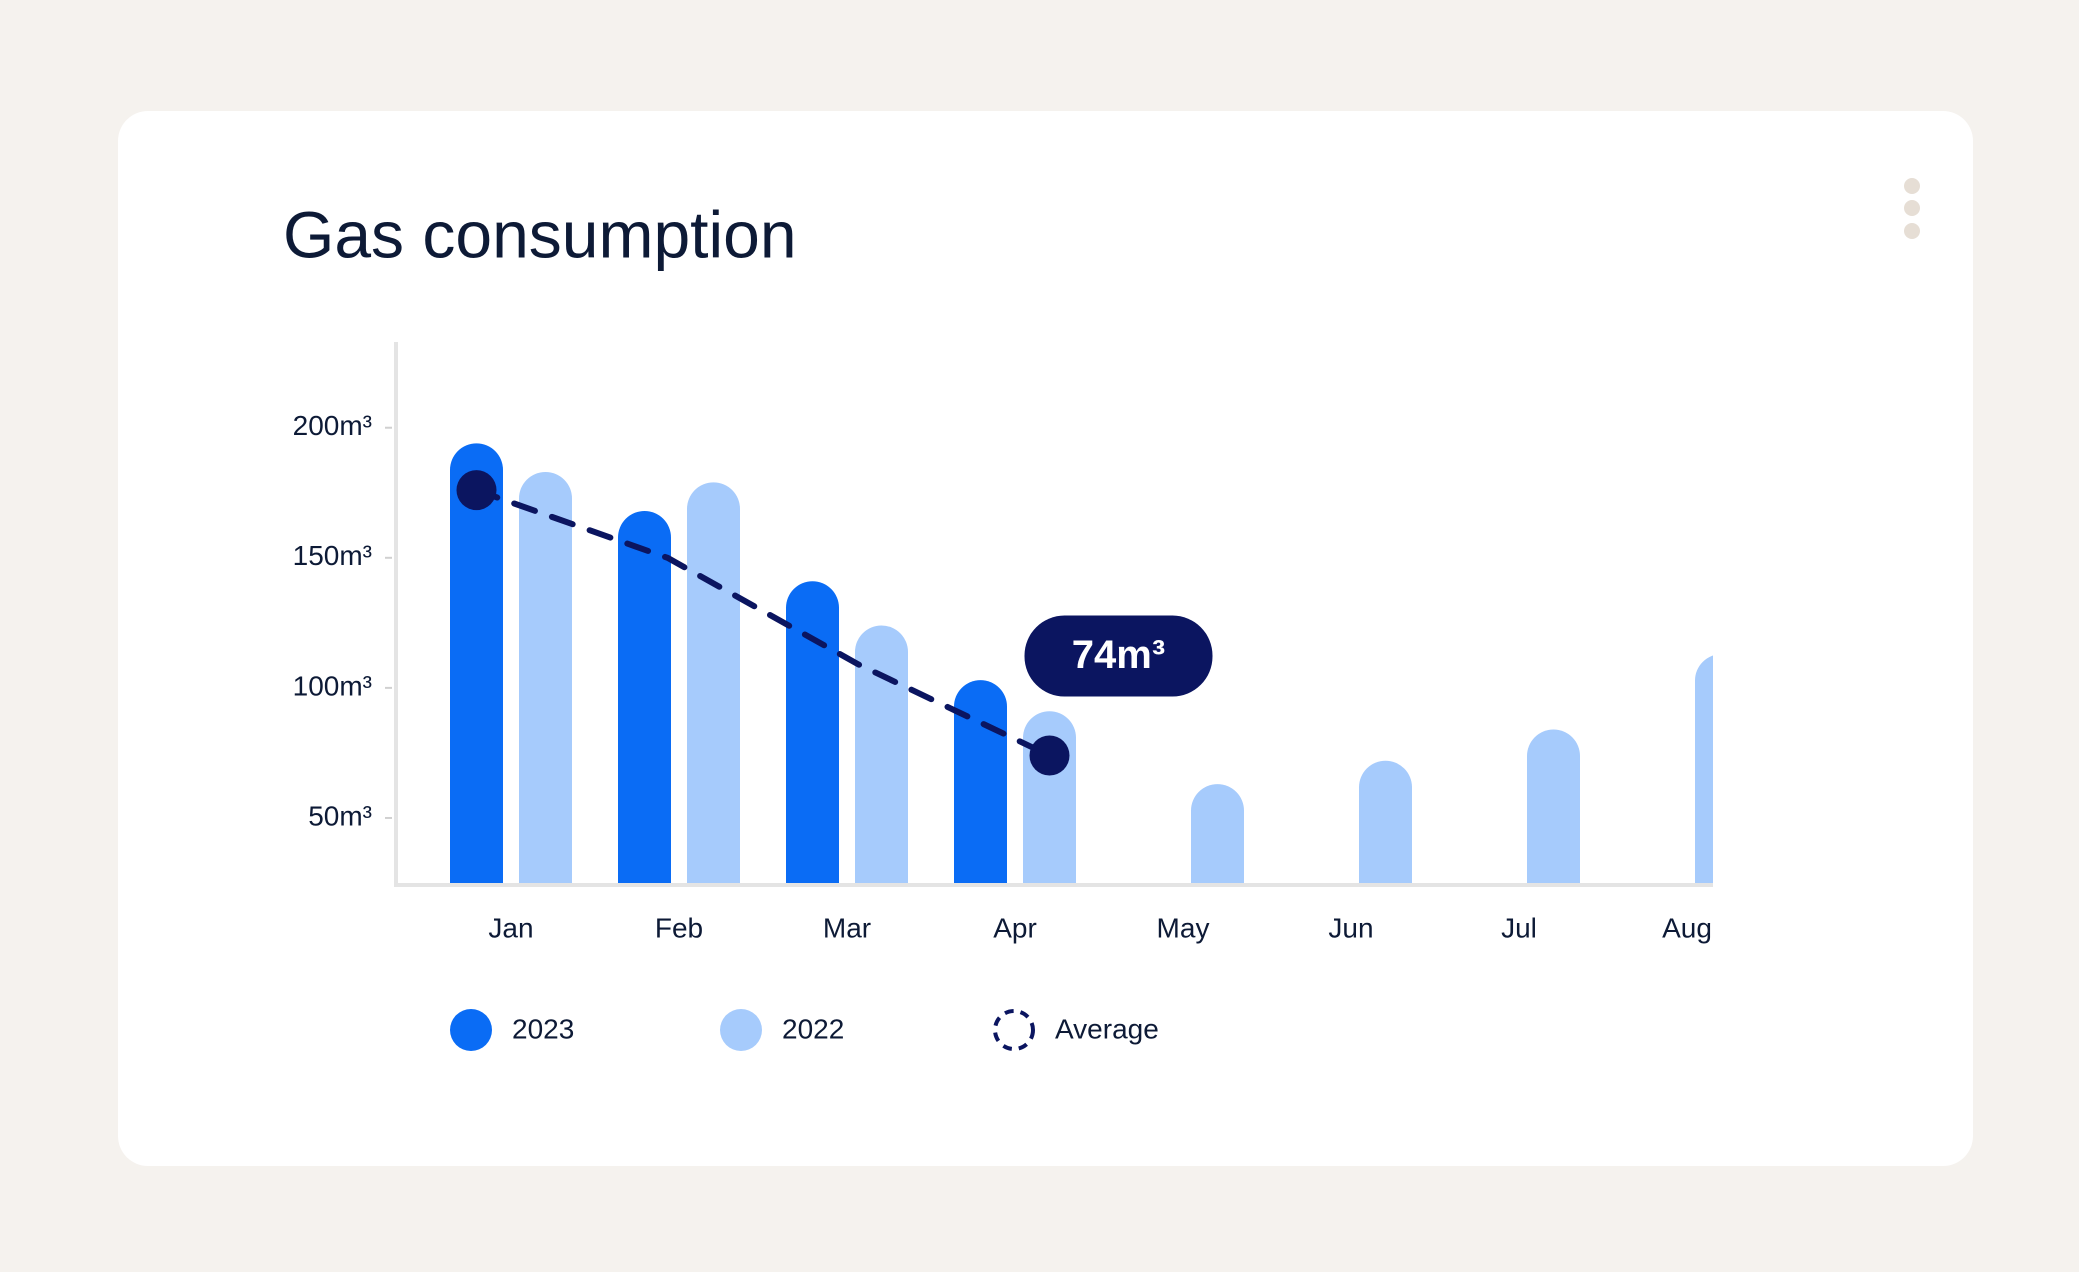 Image resolution: width=2079 pixels, height=1272 pixels. What do you see at coordinates (679, 927) in the screenshot?
I see `x-tick-label: Feb` at bounding box center [679, 927].